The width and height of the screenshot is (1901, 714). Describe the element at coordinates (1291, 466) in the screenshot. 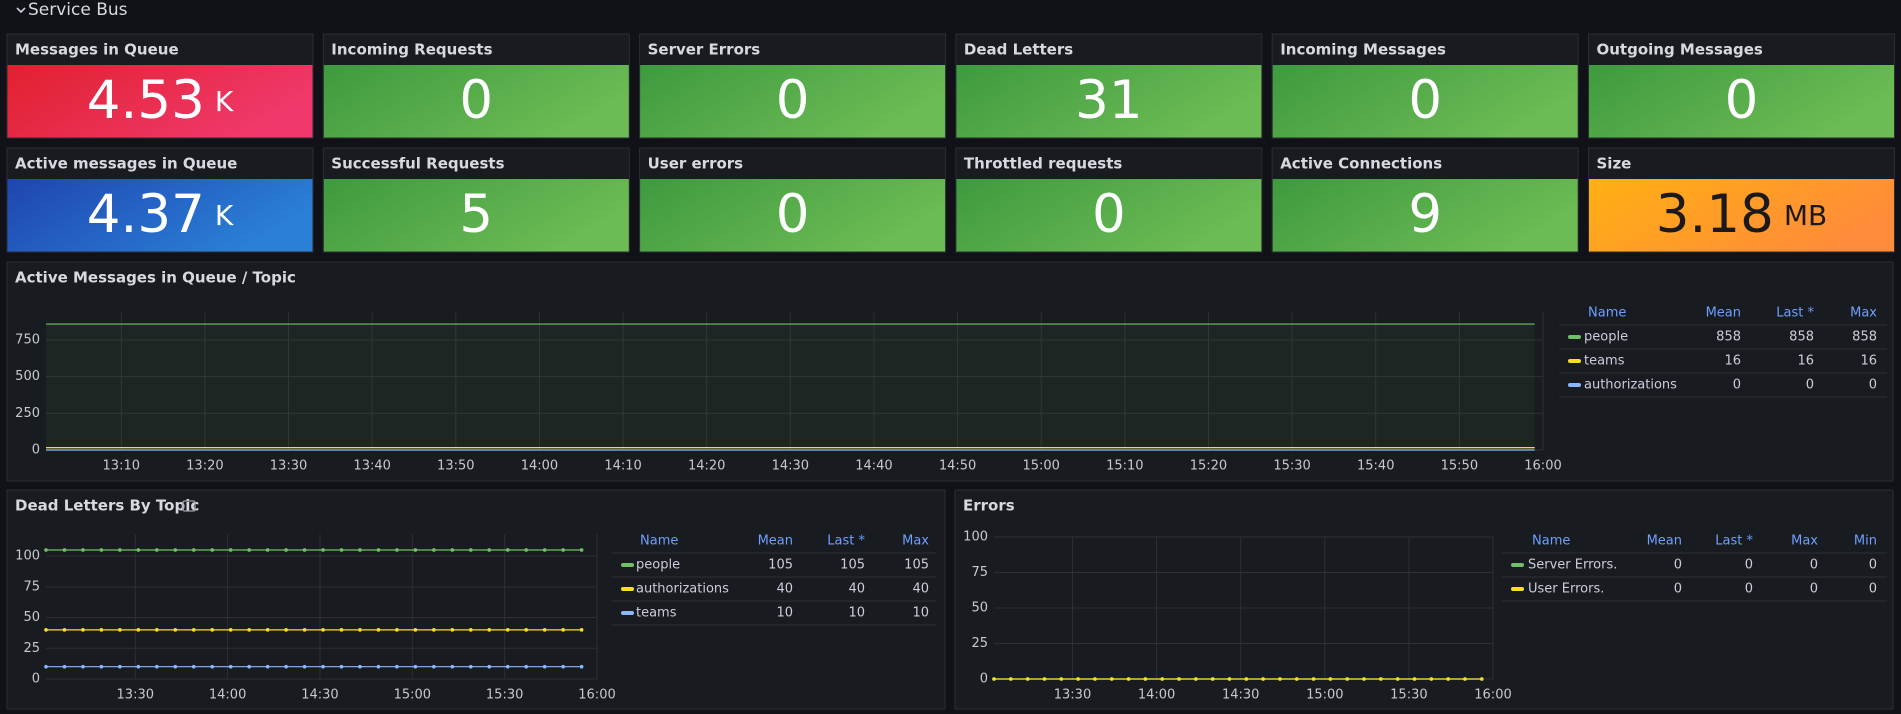

I see `x-tick-label: 15:30` at that location.